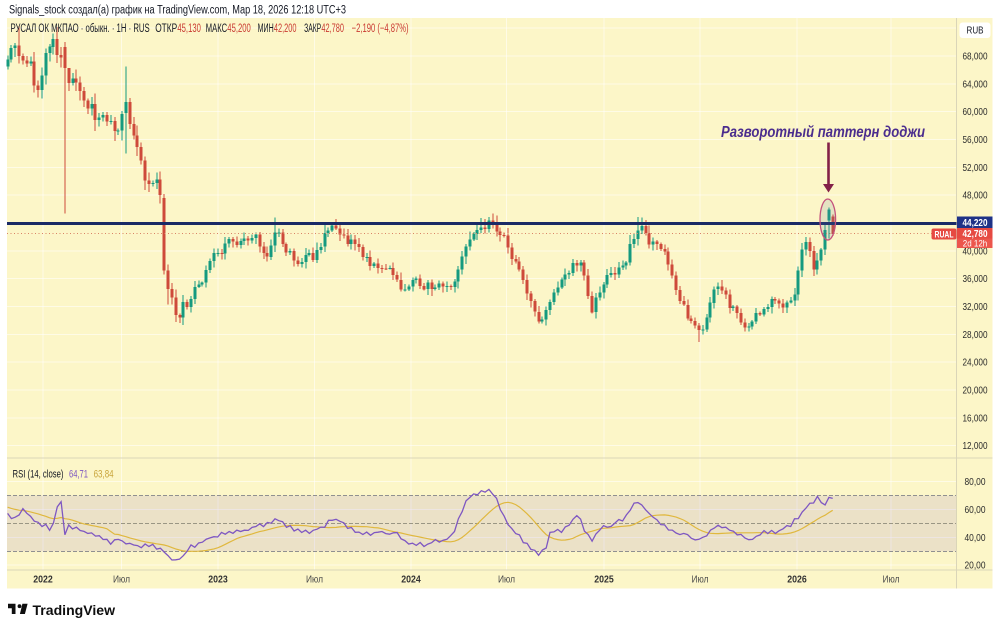 Image resolution: width=1000 pixels, height=630 pixels. What do you see at coordinates (266, 29) in the screenshot?
I see `svg-text: МИН` at bounding box center [266, 29].